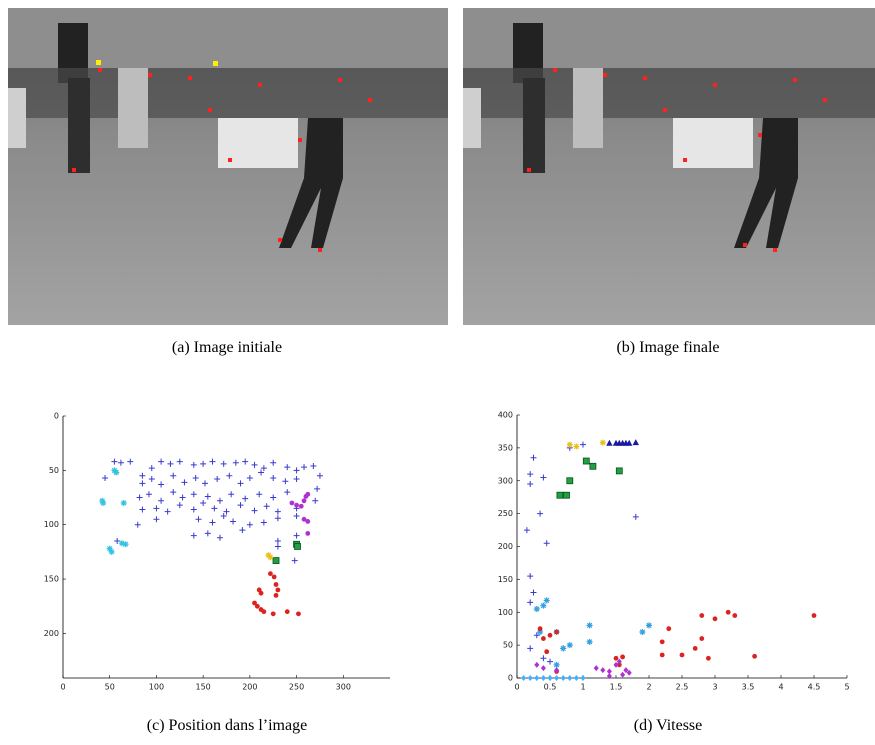 The image size is (875, 745). I want to click on x-tick-label: 3.5, so click(748, 687).